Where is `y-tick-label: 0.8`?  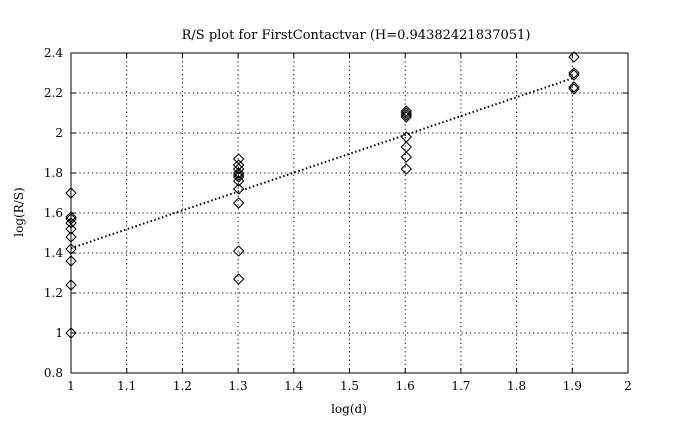
y-tick-label: 0.8 is located at coordinates (53, 373).